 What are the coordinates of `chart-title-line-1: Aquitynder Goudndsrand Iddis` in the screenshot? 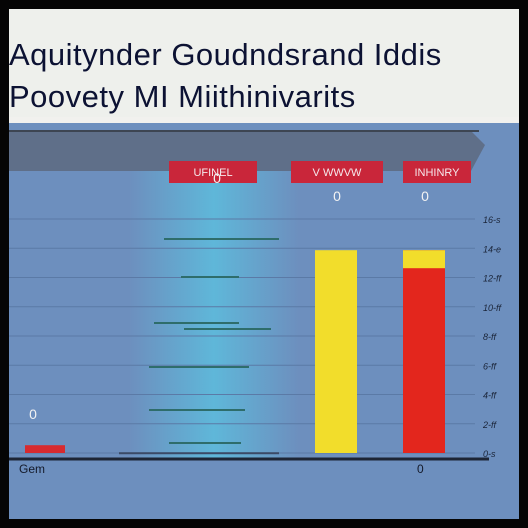 It's located at (225, 54).